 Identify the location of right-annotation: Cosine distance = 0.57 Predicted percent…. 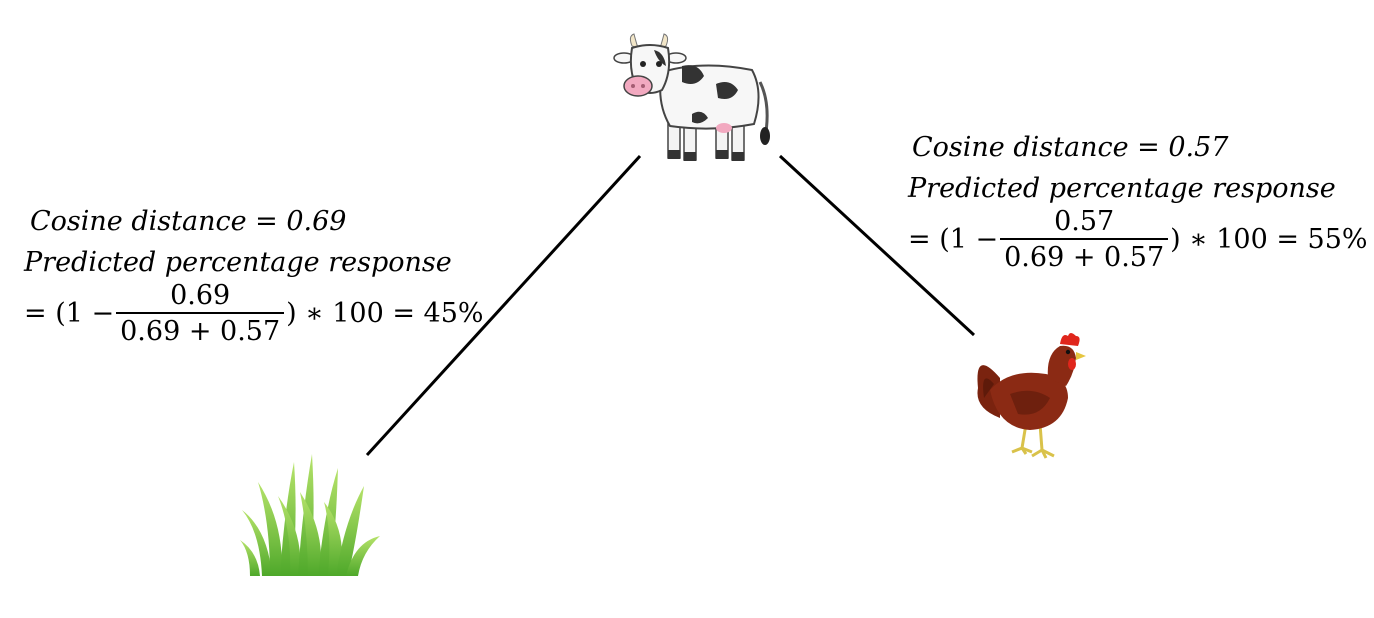
(1138, 202).